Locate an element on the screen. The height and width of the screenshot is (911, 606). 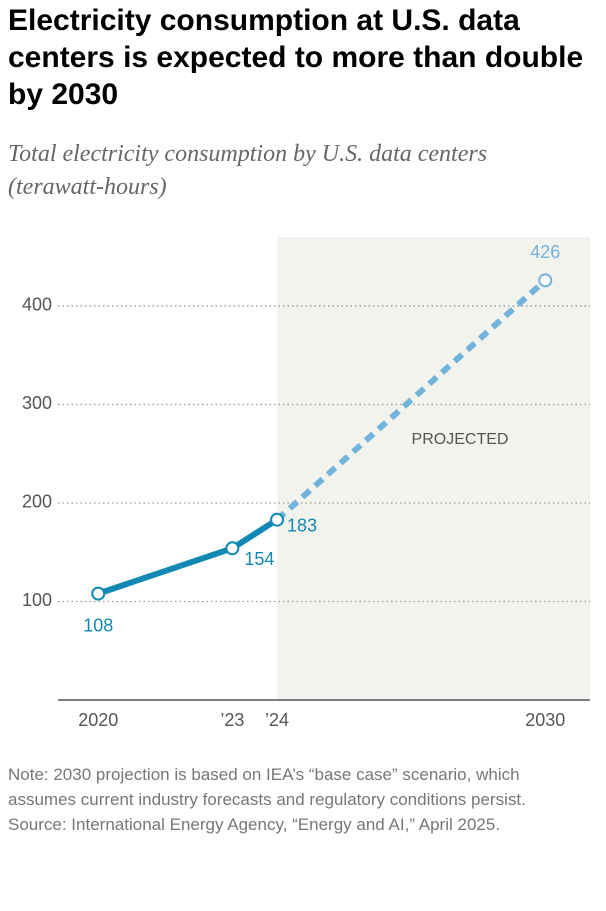
y-tick-label: 300 is located at coordinates (37, 403).